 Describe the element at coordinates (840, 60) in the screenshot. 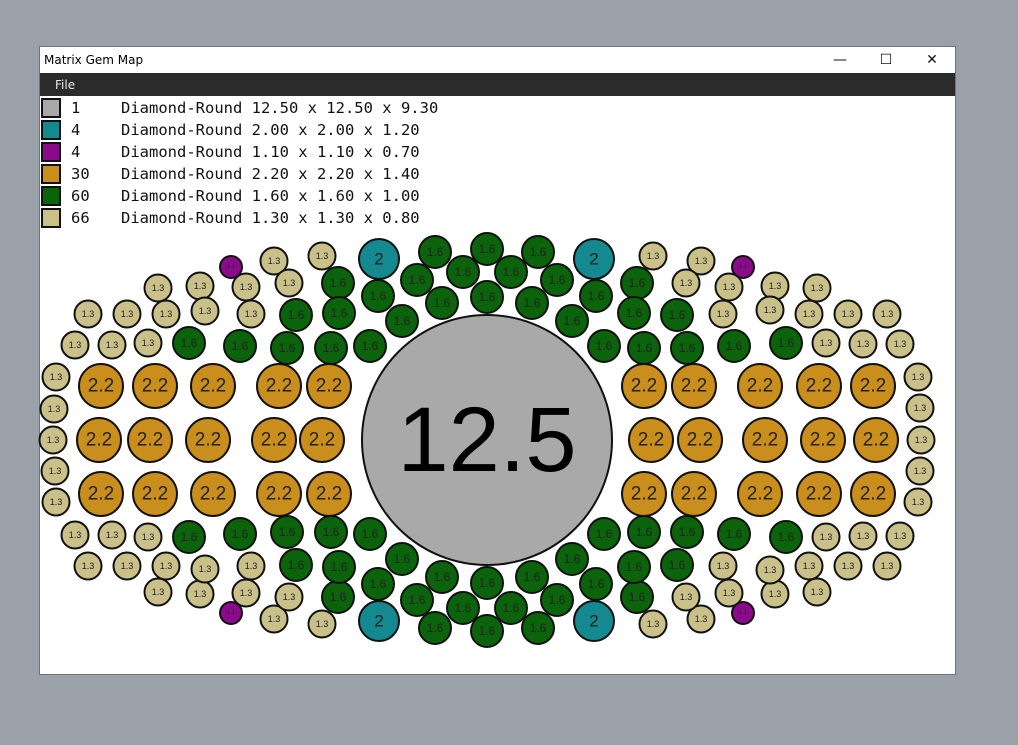

I see `minimize-icon: —` at that location.